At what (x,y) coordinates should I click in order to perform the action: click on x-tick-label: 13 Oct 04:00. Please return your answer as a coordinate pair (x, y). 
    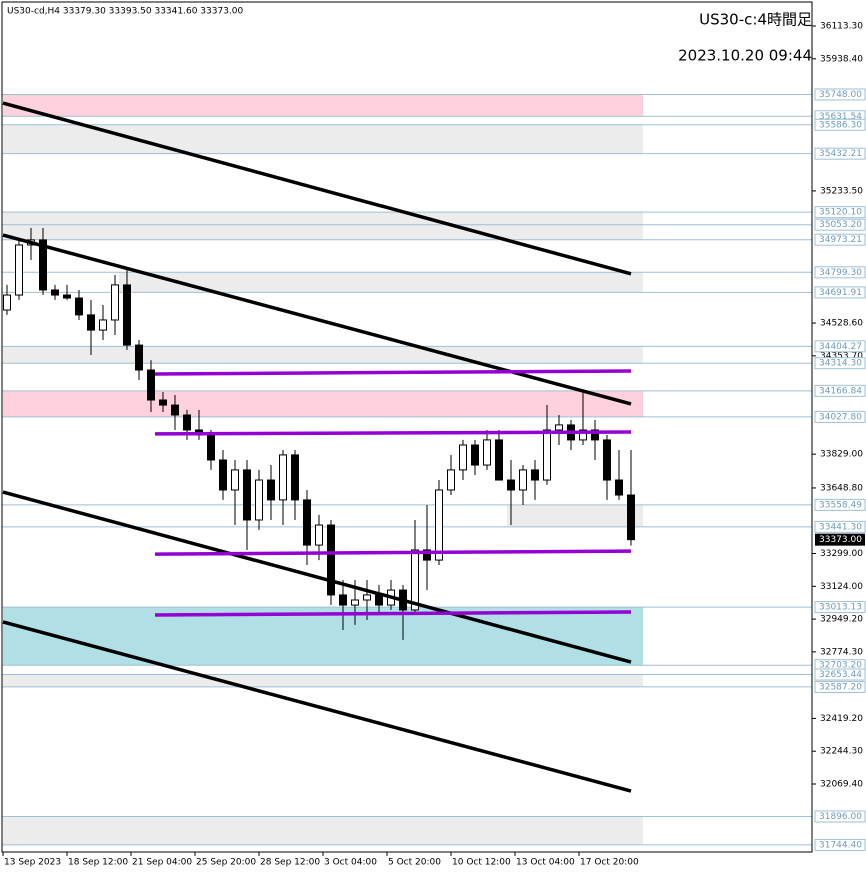
    Looking at the image, I should click on (545, 863).